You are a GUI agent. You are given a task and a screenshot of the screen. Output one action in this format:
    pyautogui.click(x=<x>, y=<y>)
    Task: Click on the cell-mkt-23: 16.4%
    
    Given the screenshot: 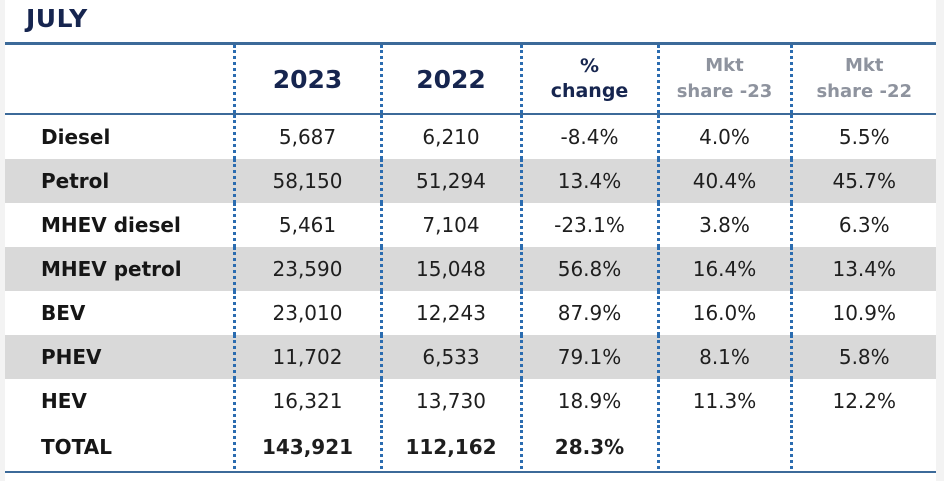 What is the action you would take?
    pyautogui.click(x=723, y=269)
    